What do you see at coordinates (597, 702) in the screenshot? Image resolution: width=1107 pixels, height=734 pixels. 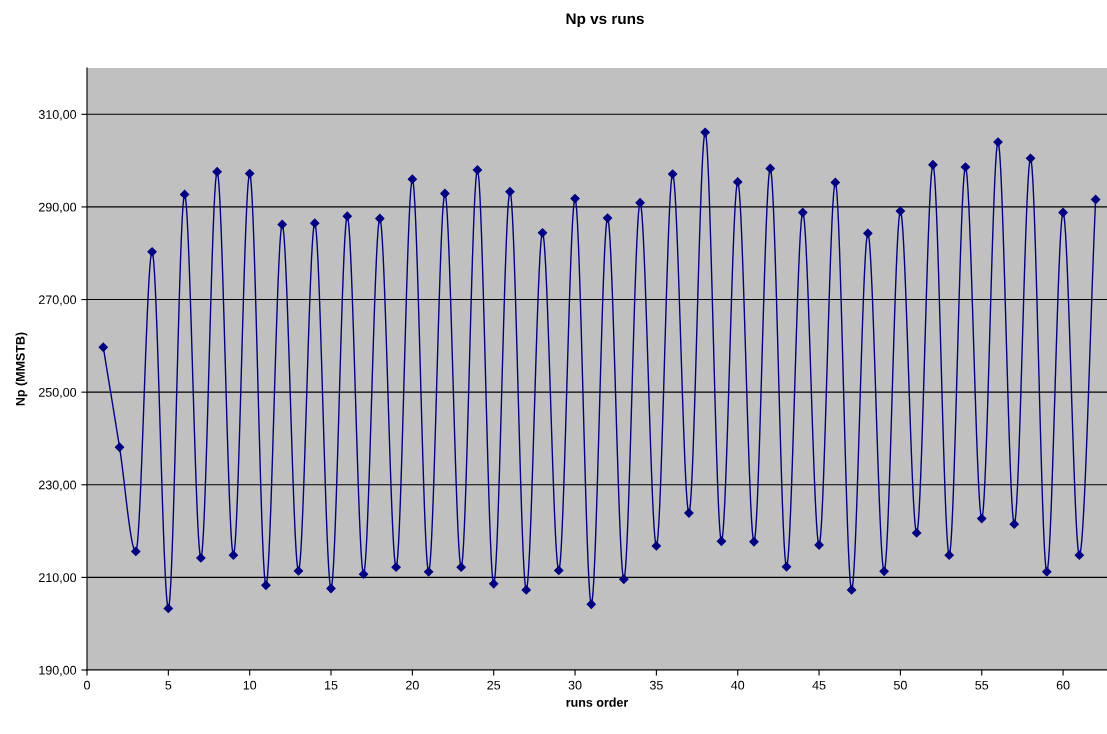 I see `x-axis-title: runs order` at bounding box center [597, 702].